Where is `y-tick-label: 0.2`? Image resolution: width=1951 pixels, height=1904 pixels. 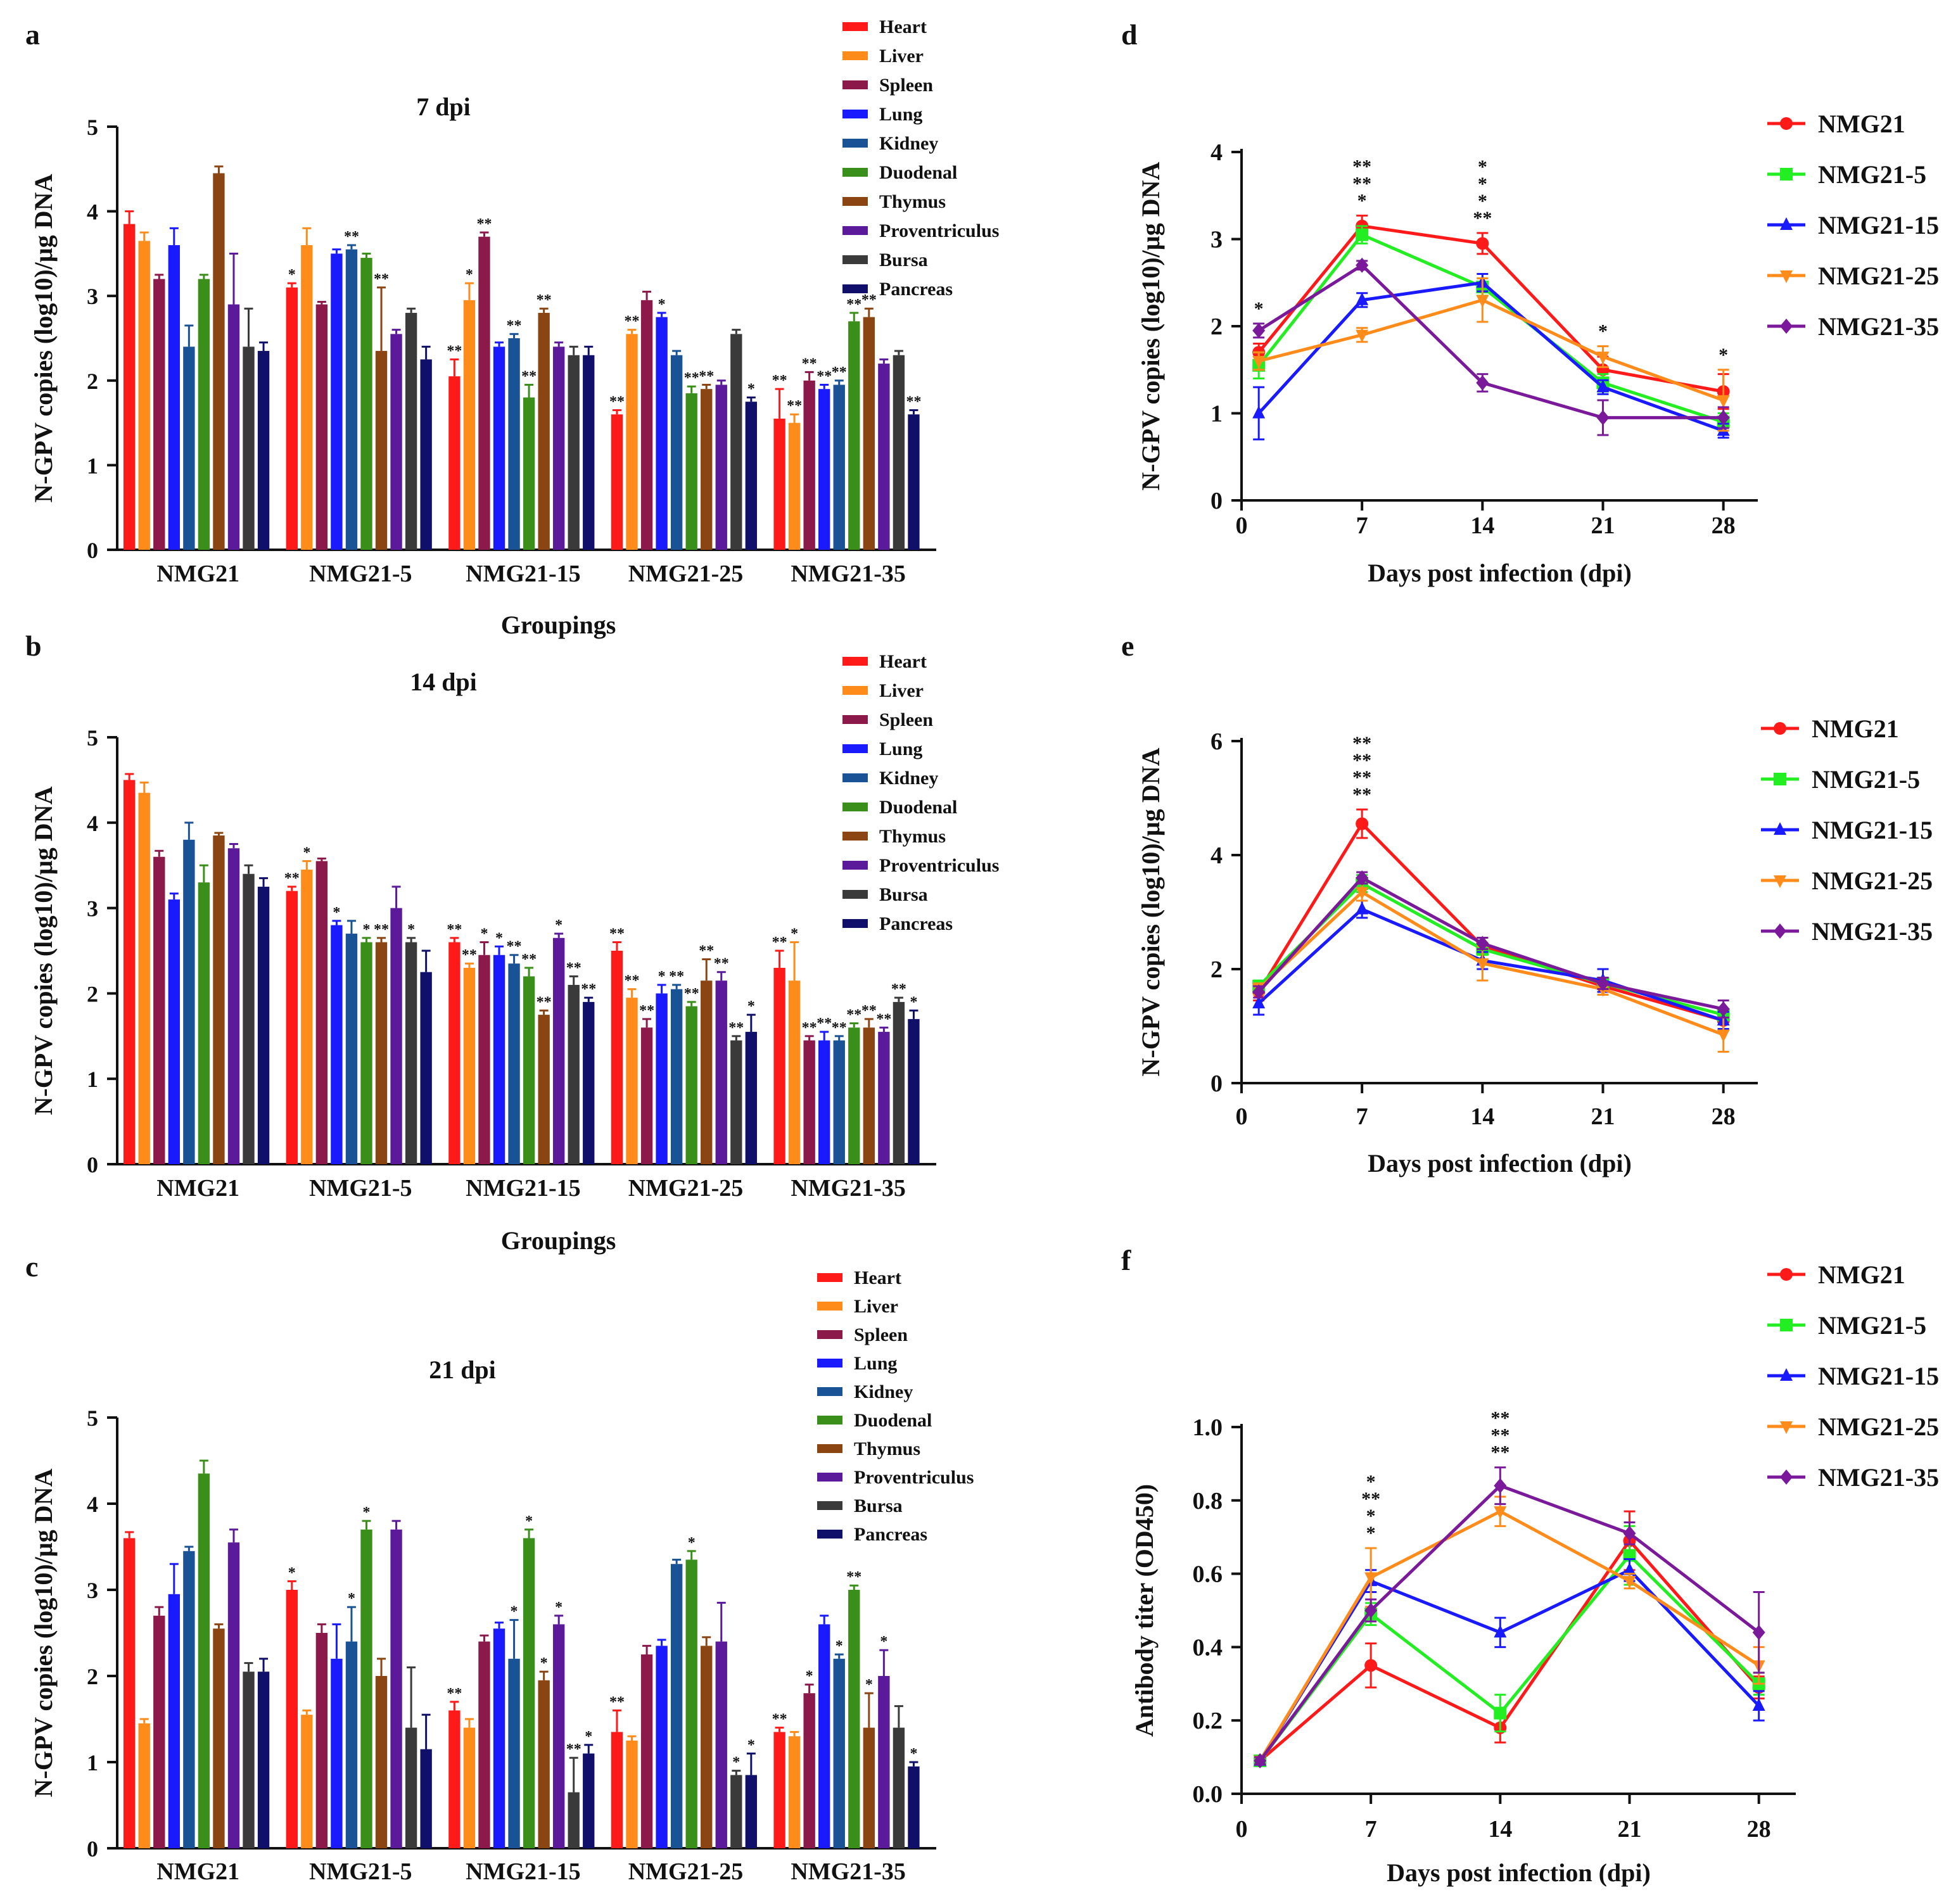
y-tick-label: 0.2 is located at coordinates (1208, 1721).